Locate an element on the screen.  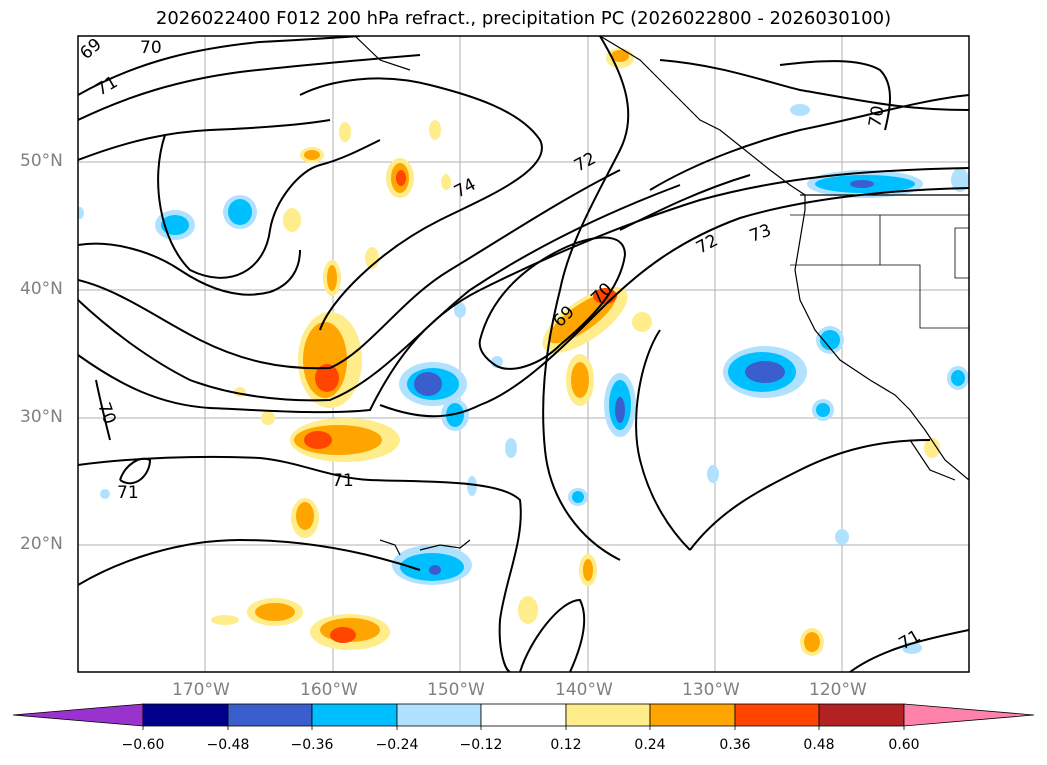
lat-label: 40°N is located at coordinates (41, 289).